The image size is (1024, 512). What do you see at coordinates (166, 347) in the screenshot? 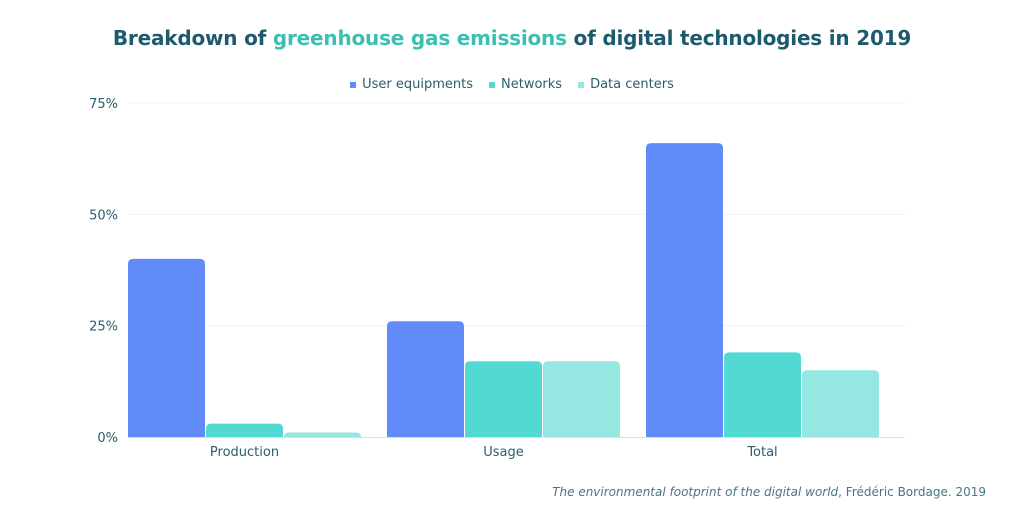
I see `bar-user-equipments-production` at bounding box center [166, 347].